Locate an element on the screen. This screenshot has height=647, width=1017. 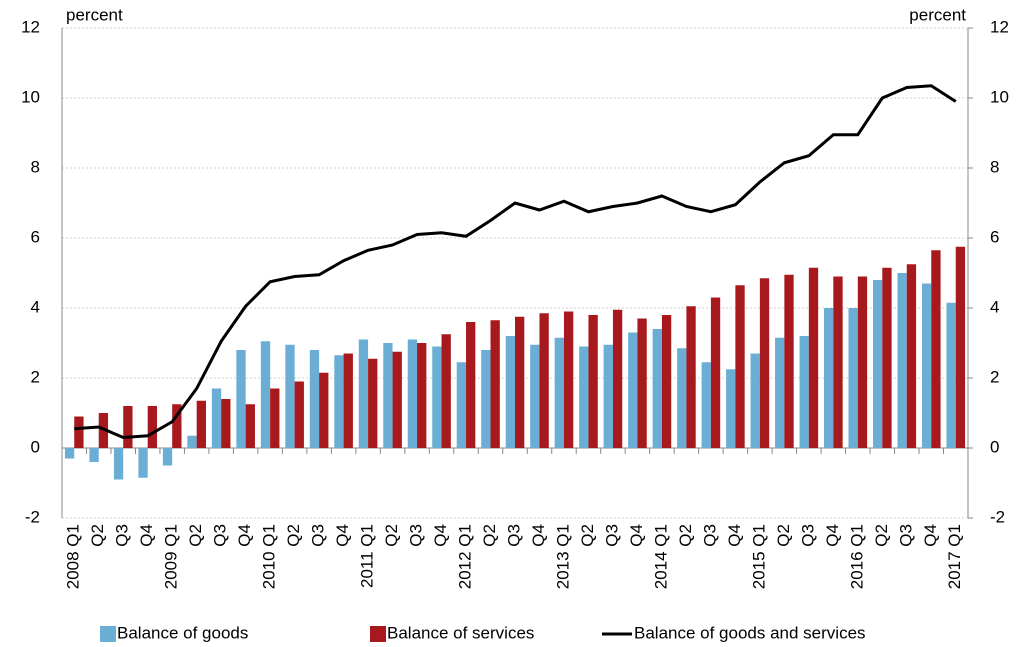
x-tick-label: 2016 Q1 is located at coordinates (856, 556).